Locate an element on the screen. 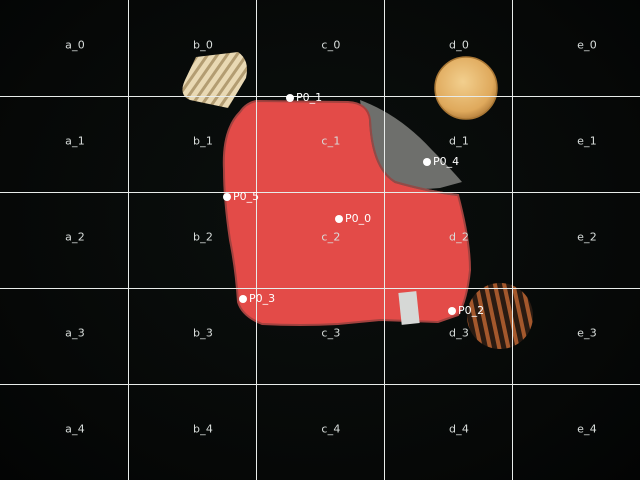  keypoint-label: P0_4 is located at coordinates (446, 161).